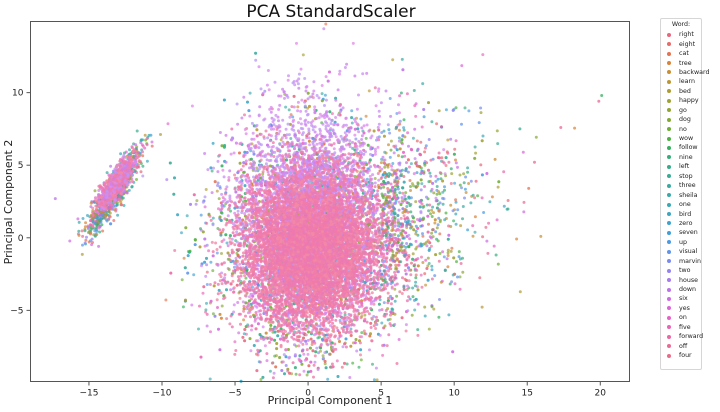 The image size is (720, 412). I want to click on legend-label: bed, so click(685, 91).